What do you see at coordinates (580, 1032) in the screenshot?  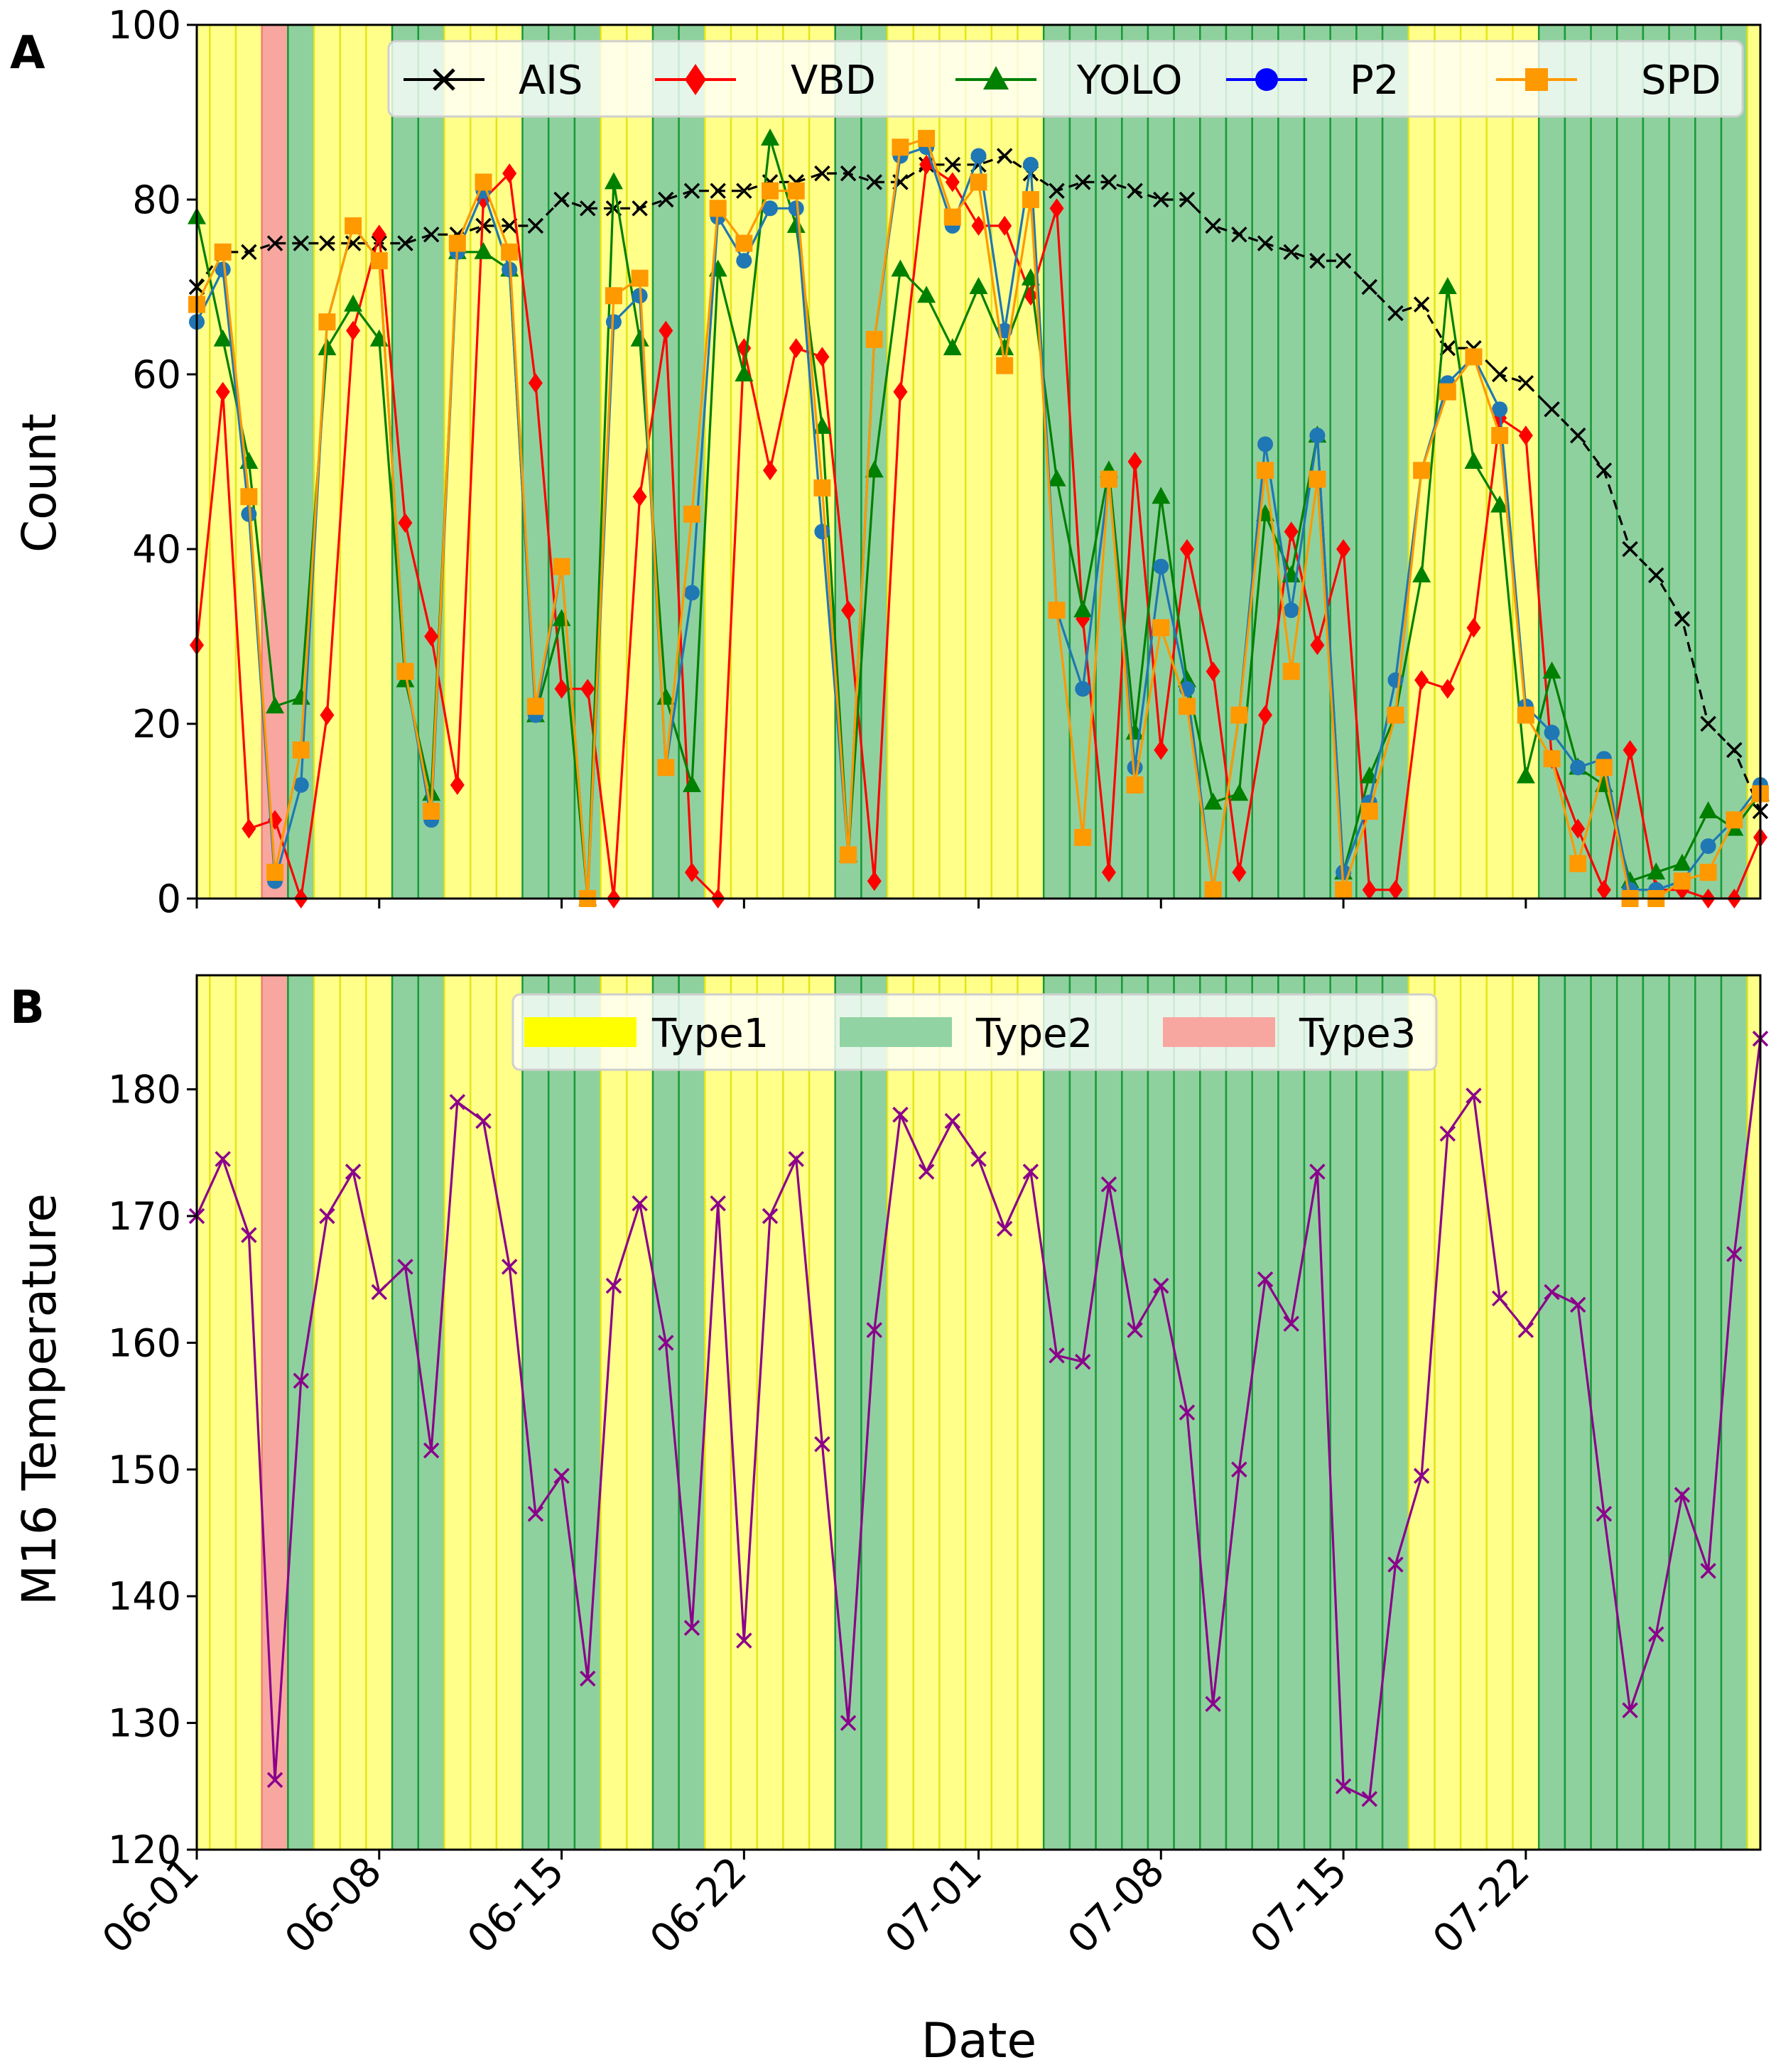 I see `legend-swatch-type1` at bounding box center [580, 1032].